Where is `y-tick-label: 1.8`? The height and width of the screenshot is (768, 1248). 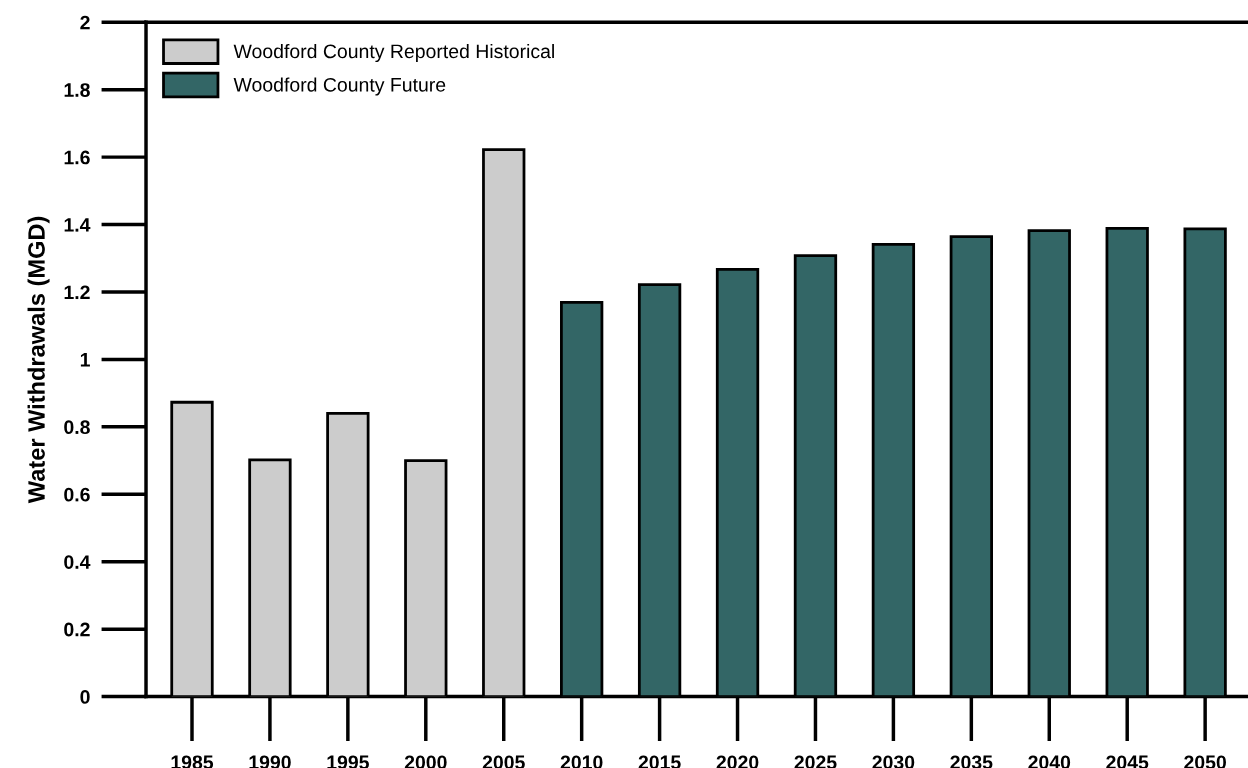
y-tick-label: 1.8 is located at coordinates (77, 90).